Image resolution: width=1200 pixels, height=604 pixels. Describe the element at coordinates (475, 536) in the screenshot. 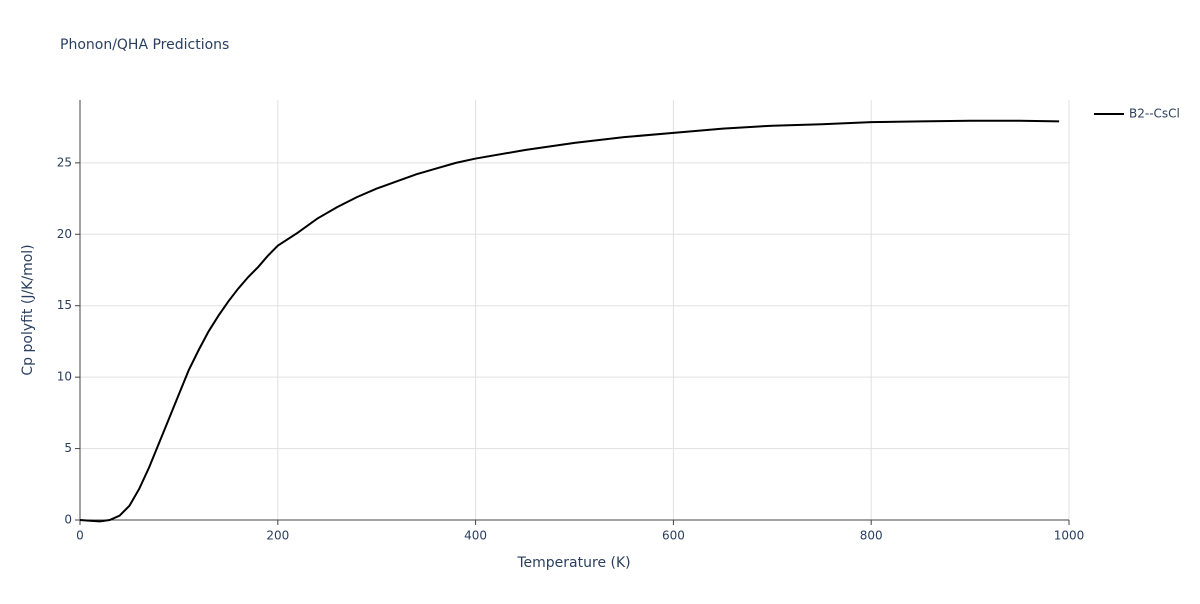

I see `x-tick-label: 400` at that location.